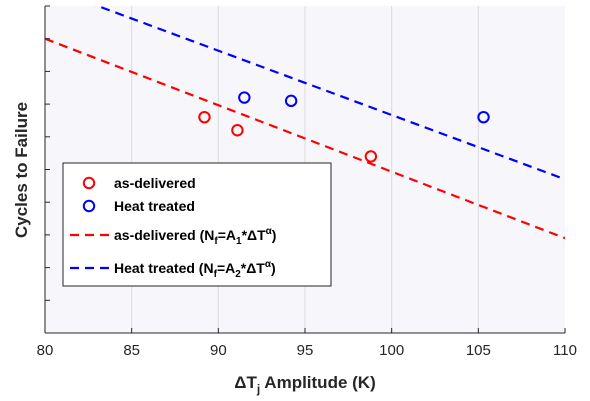 The image size is (590, 401). What do you see at coordinates (218, 350) in the screenshot?
I see `x-tick-label: 90` at bounding box center [218, 350].